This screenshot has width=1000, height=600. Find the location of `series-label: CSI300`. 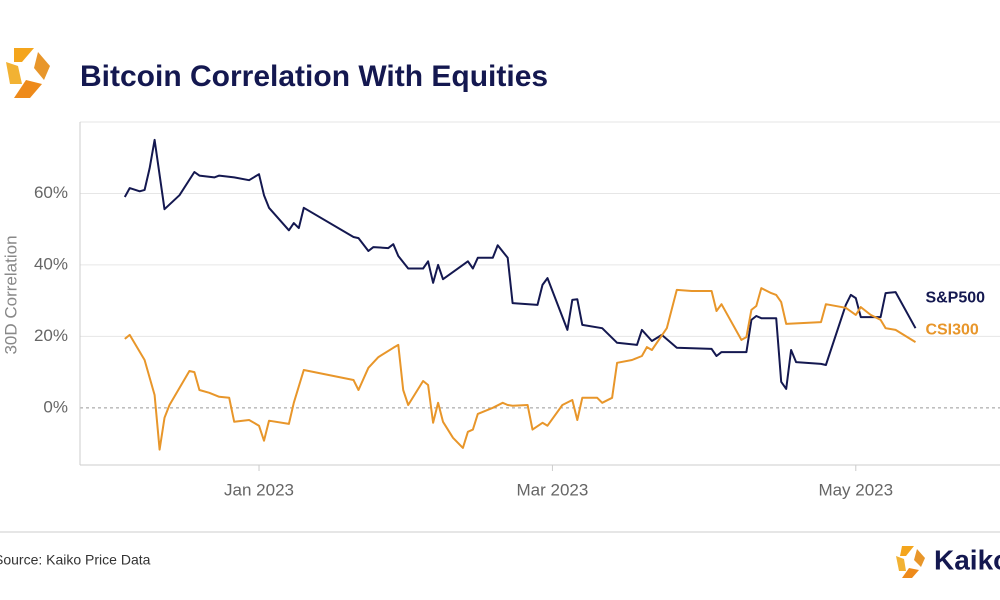

series-label: CSI300 is located at coordinates (951, 329).